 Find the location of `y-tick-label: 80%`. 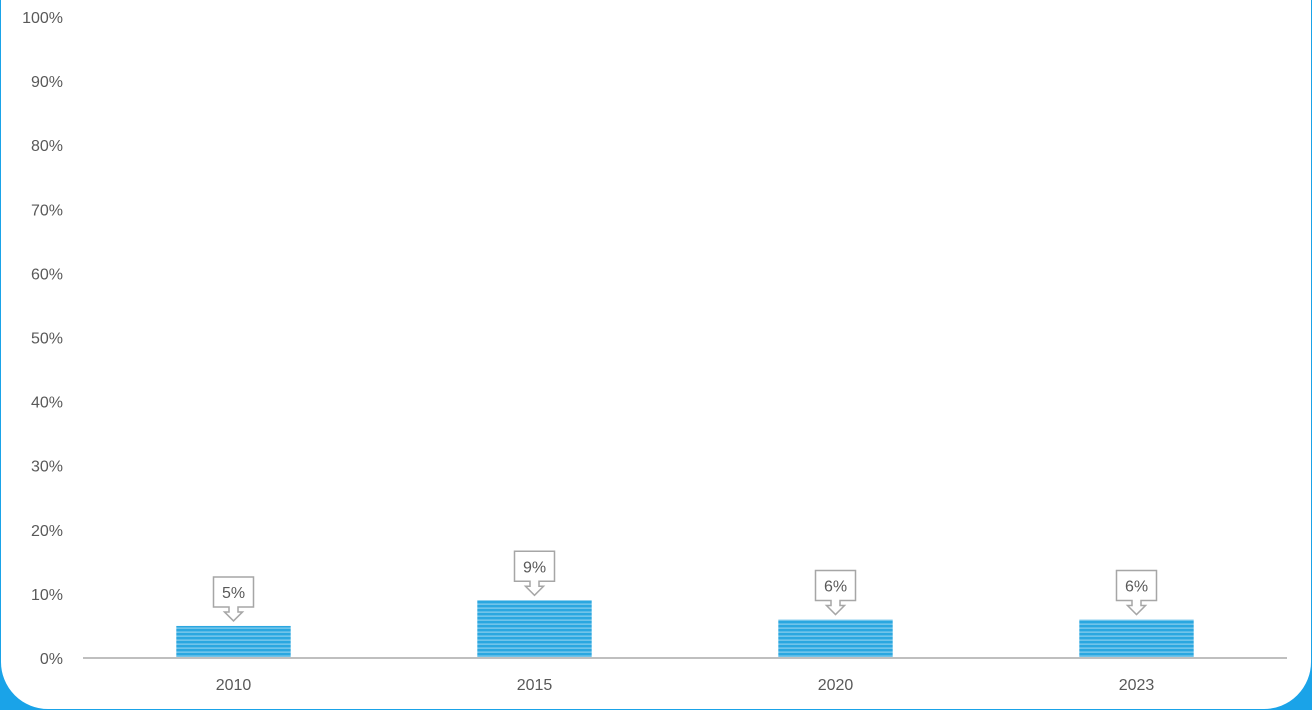

y-tick-label: 80% is located at coordinates (47, 146).